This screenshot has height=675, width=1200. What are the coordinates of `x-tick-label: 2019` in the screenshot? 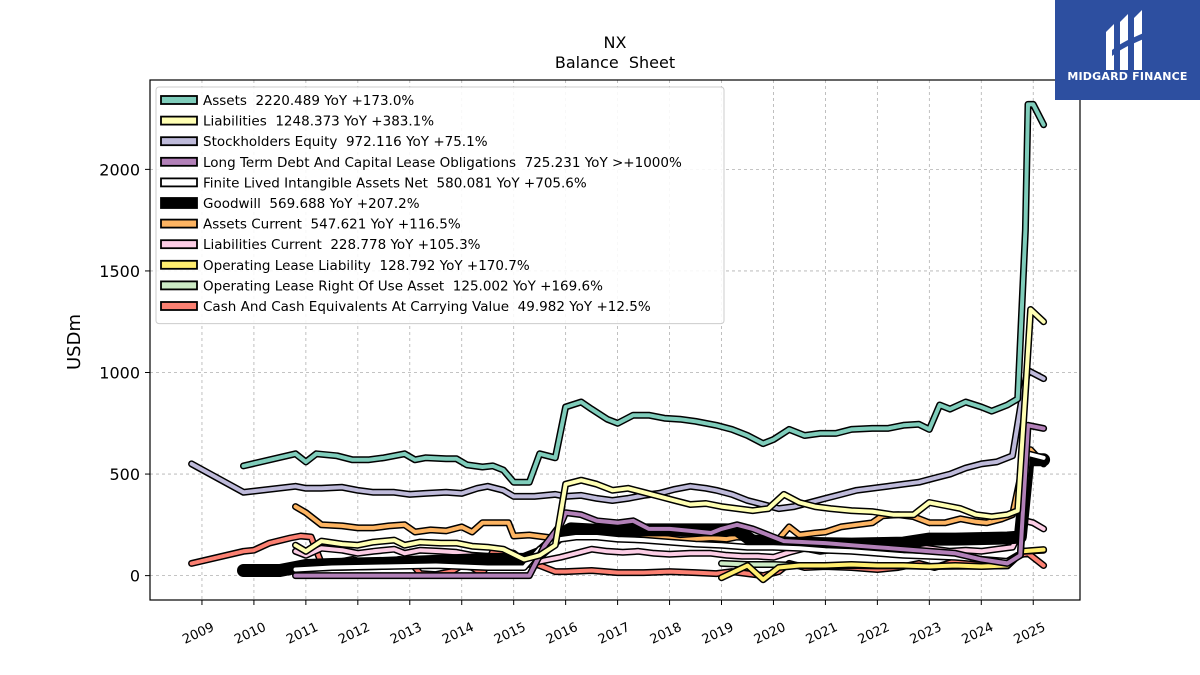 It's located at (718, 634).